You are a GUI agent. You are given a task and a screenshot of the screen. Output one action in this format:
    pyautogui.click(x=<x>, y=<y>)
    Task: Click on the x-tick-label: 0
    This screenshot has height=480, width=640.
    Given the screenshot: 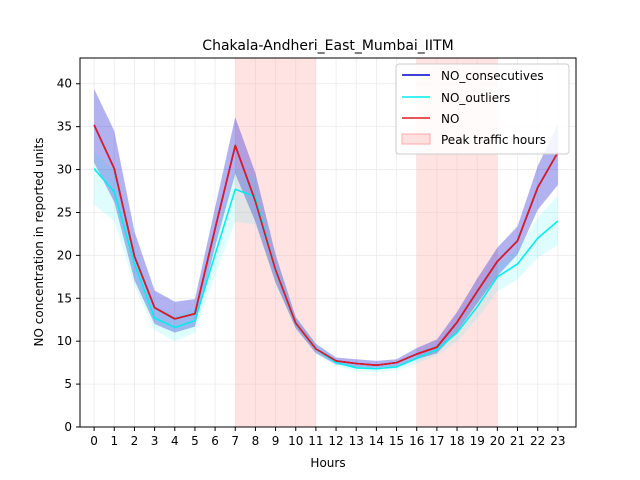 What is the action you would take?
    pyautogui.click(x=94, y=441)
    